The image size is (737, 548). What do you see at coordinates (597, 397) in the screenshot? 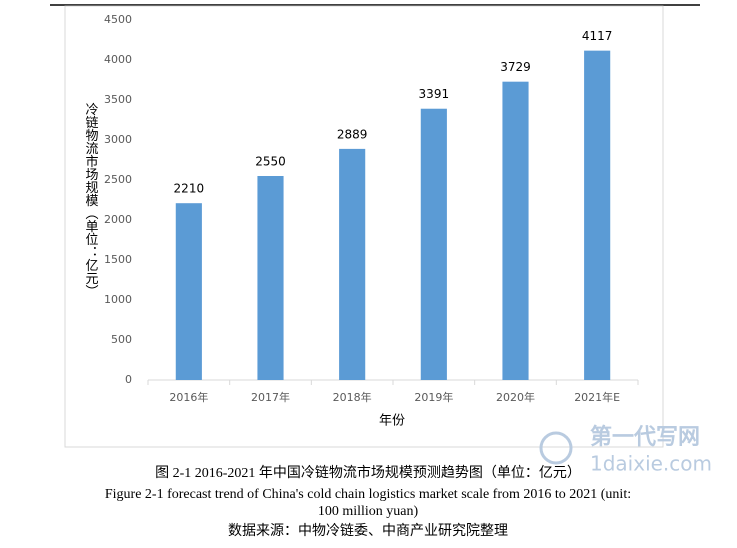
I see `x-tick-label: 2021年E` at bounding box center [597, 397].